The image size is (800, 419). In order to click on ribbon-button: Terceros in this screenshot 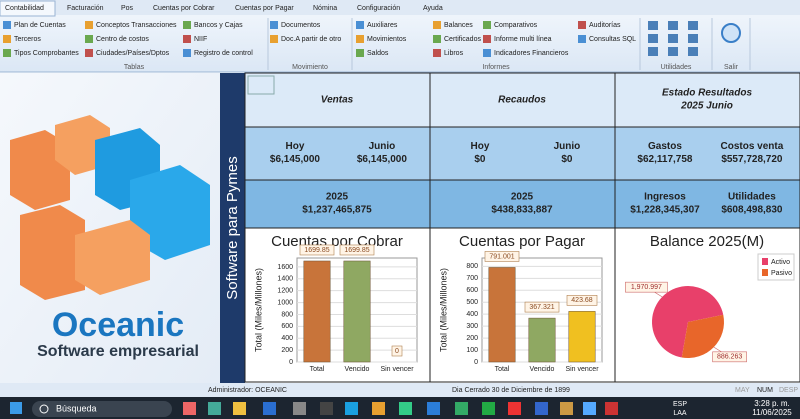, I will do `click(27, 39)`.